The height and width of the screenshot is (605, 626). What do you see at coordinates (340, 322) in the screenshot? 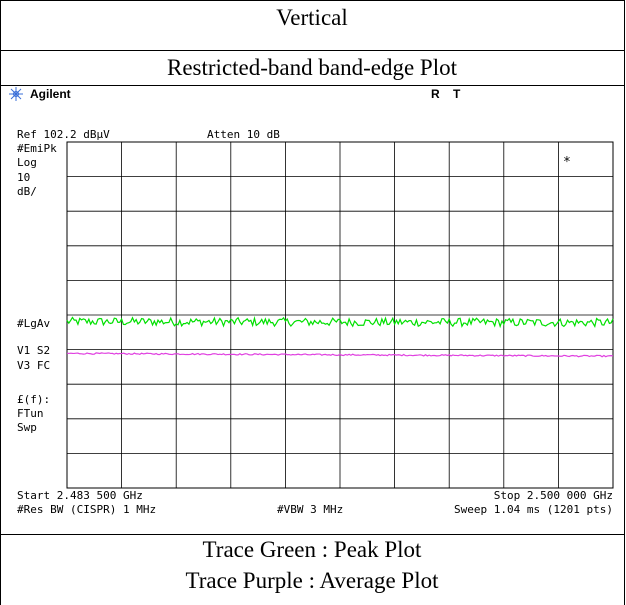
I see `peak-trace-line` at bounding box center [340, 322].